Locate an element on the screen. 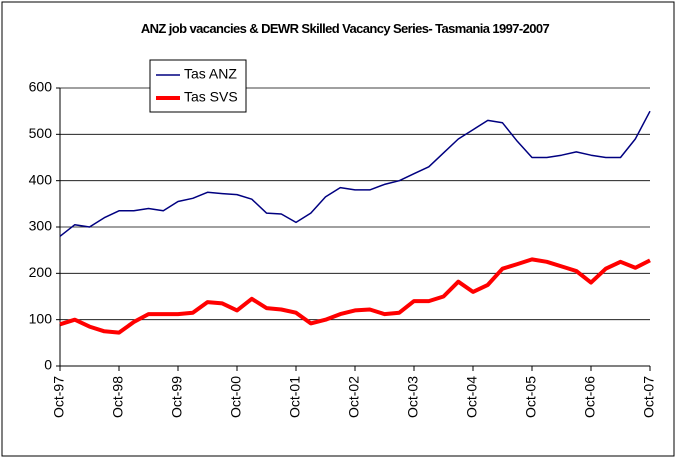 The image size is (677, 459). x-tick-label: Oct-02 is located at coordinates (354, 397).